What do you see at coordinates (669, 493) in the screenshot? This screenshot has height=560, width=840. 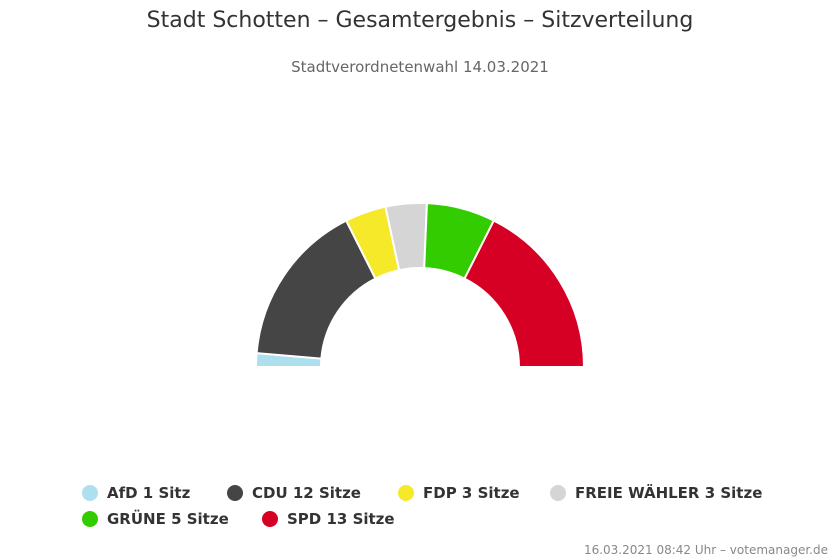 I see `legend-label-freie-waehler: FREIE WÄHLER 3 Sitze` at bounding box center [669, 493].